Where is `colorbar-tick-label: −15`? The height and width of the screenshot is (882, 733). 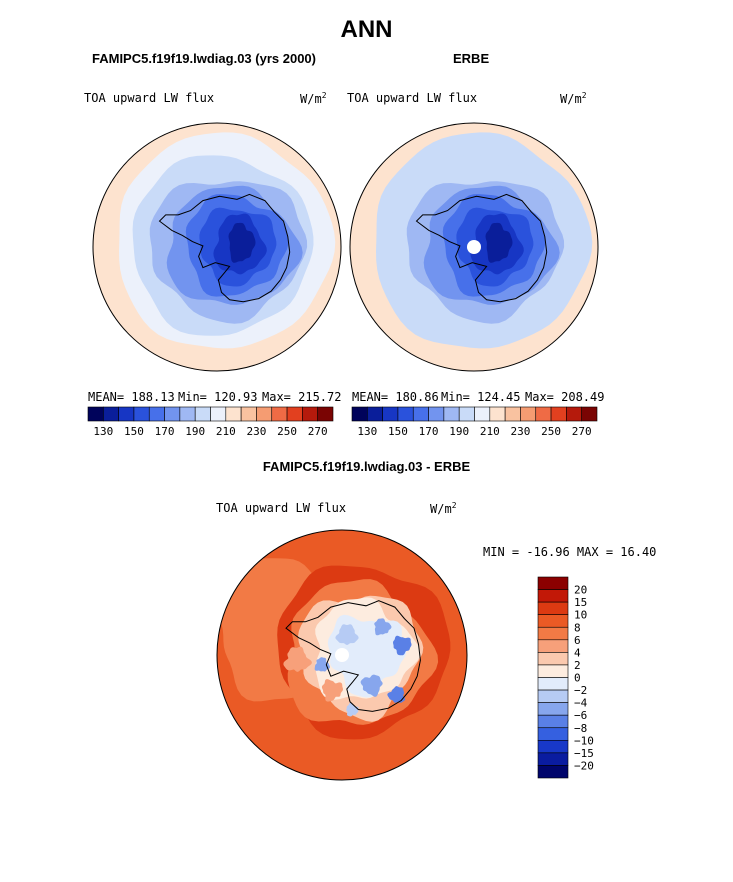 colorbar-tick-label: −15 is located at coordinates (584, 753).